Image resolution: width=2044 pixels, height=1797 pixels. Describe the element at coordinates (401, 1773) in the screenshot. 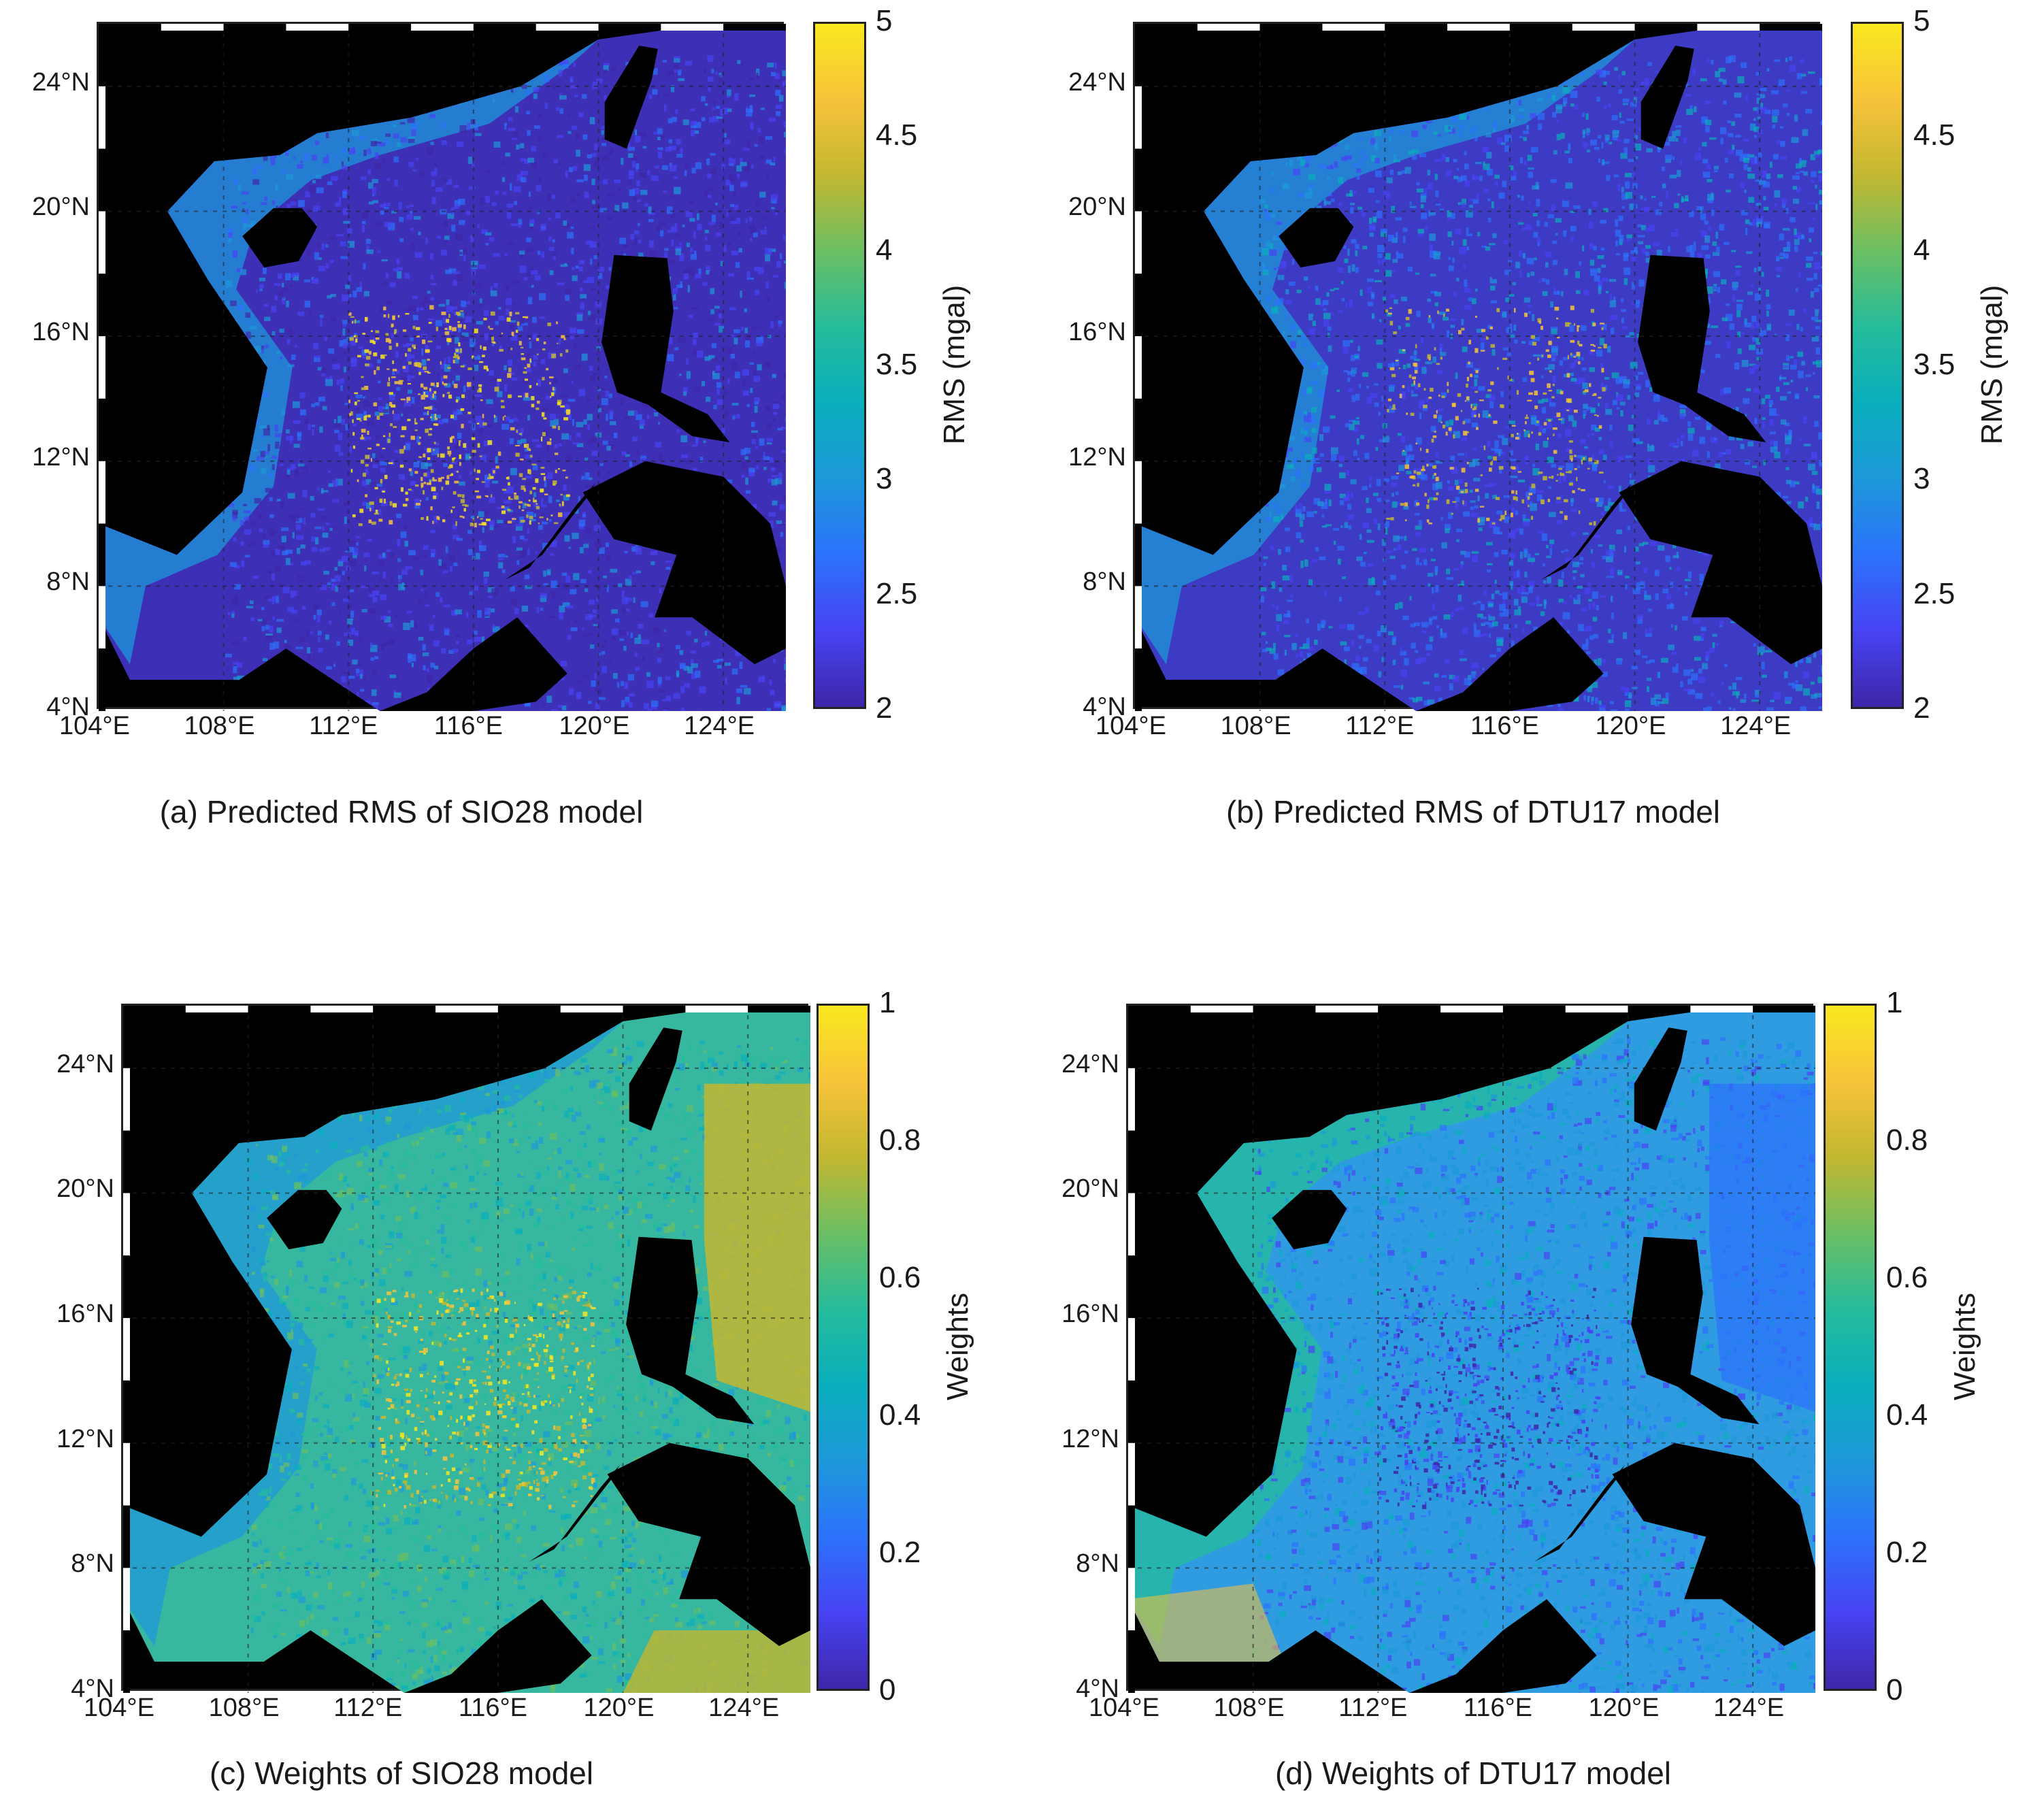

I see `panel-caption: (c) Weights of SIO28 model` at that location.